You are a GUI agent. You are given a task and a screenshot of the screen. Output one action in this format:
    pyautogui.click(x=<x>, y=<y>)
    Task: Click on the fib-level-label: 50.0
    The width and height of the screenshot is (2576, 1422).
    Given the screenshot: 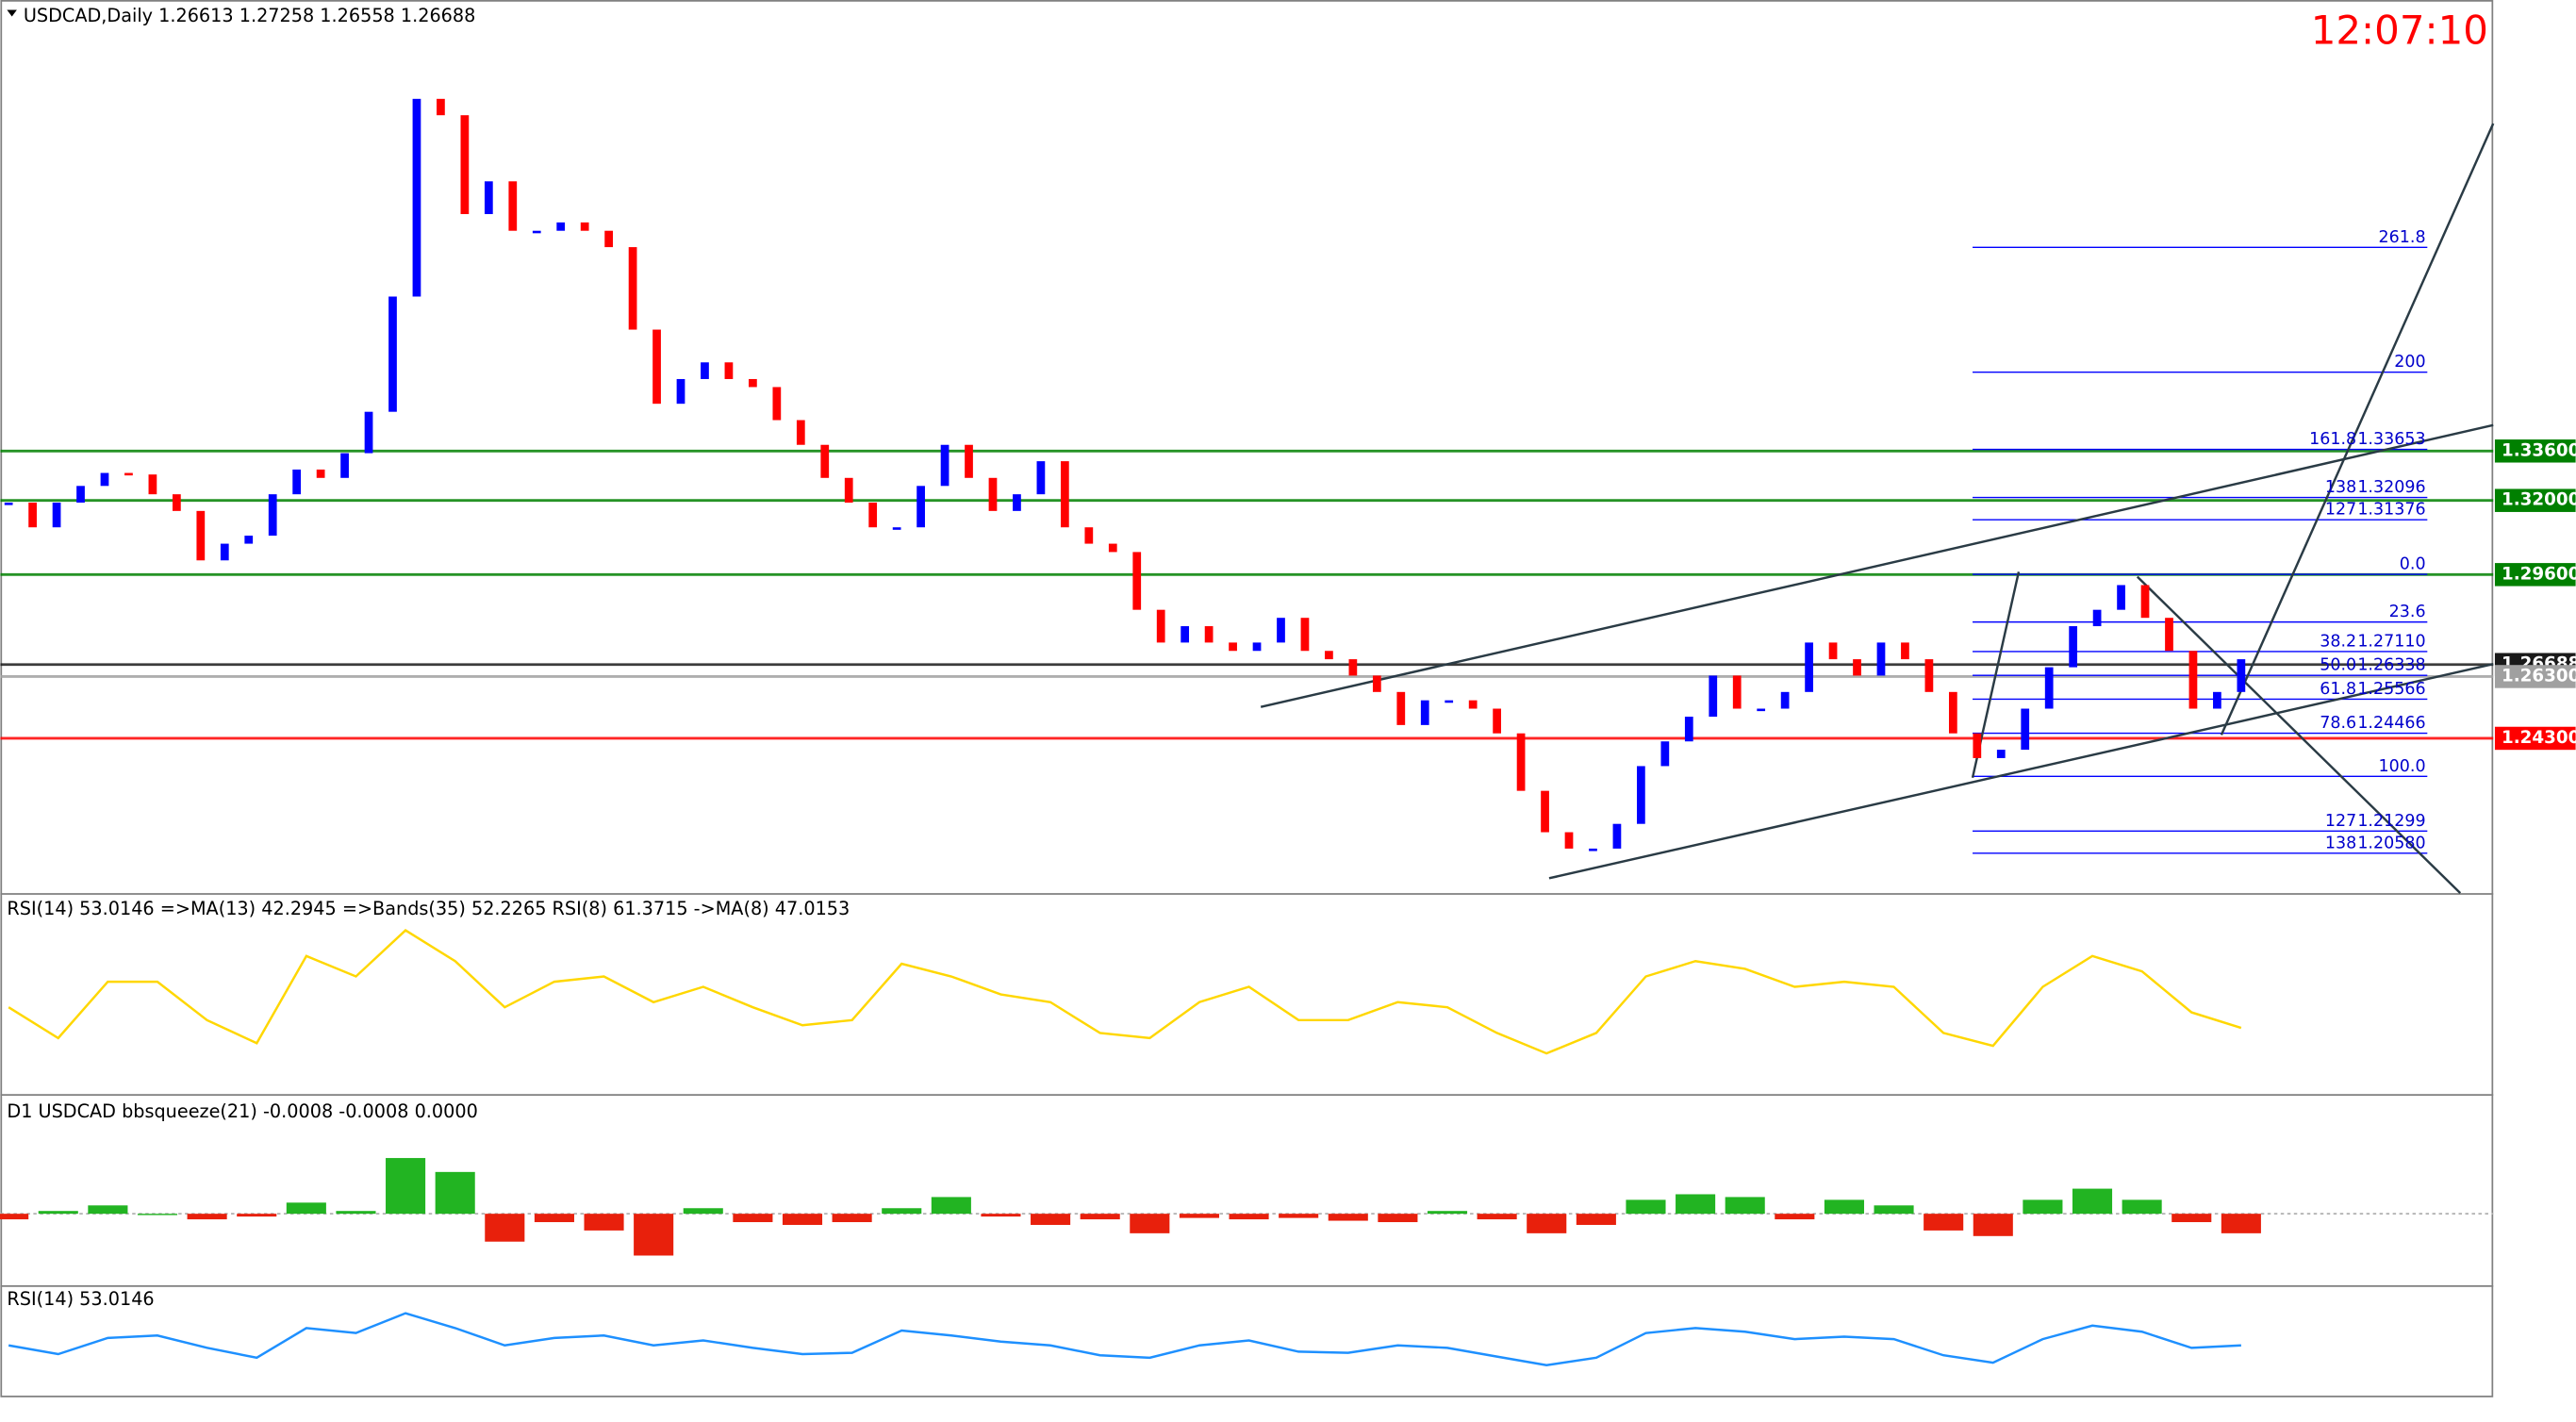 What is the action you would take?
    pyautogui.click(x=2338, y=665)
    